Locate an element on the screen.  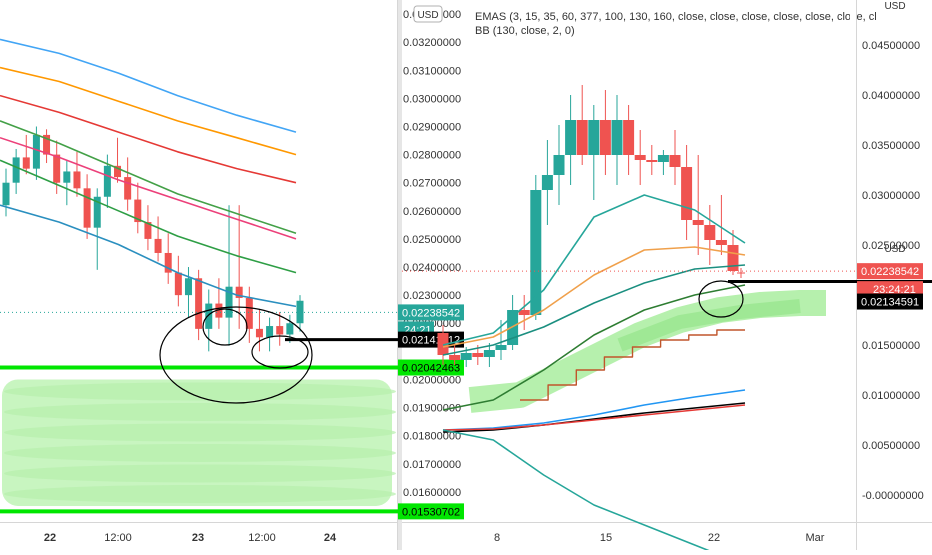
price-tick-label: 0.02600000 is located at coordinates (432, 212).